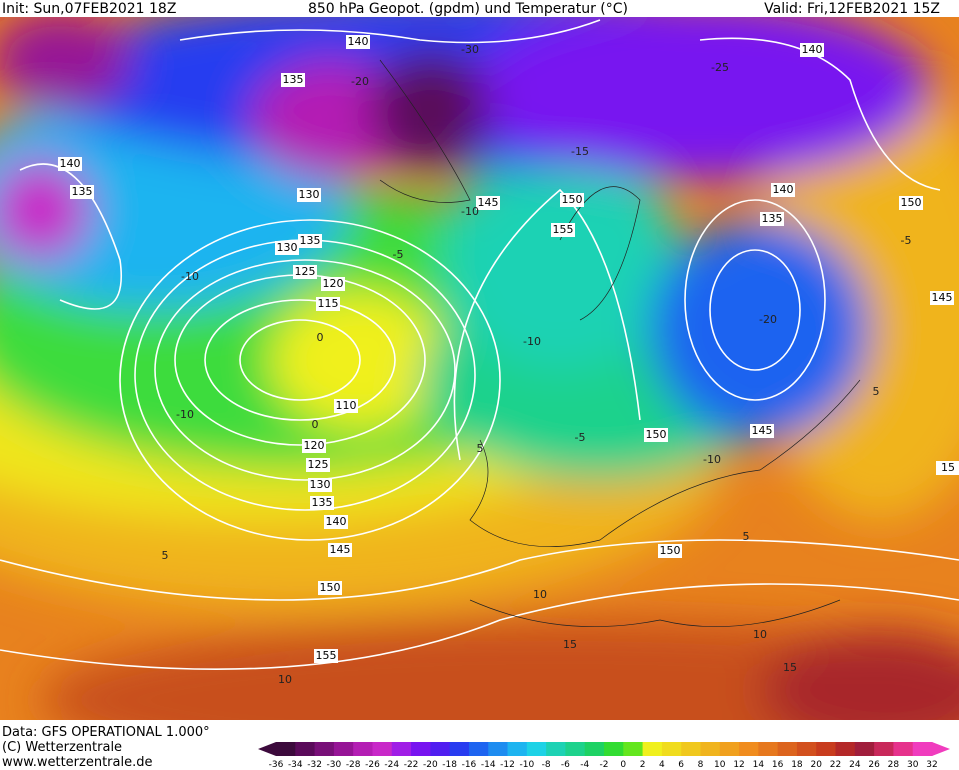  What do you see at coordinates (894, 765) in the screenshot?
I see `colorbar-label: 28` at bounding box center [894, 765].